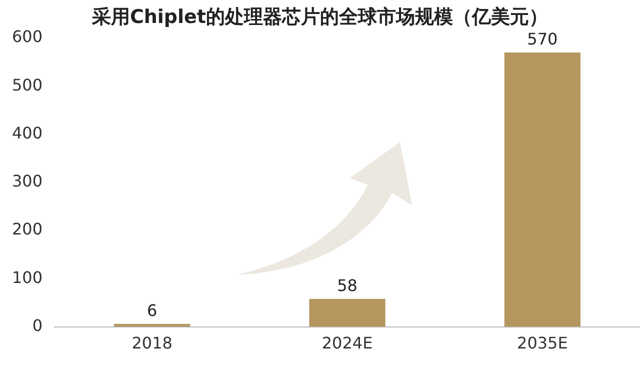 This screenshot has width=640, height=366. What do you see at coordinates (27, 132) in the screenshot?
I see `y-tick-label: 400` at bounding box center [27, 132].